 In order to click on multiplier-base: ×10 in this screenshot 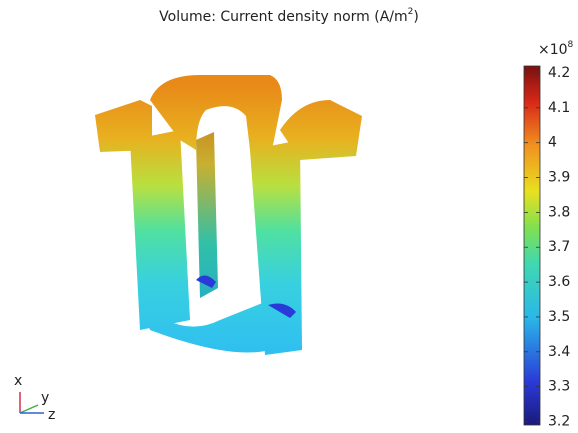, I will do `click(553, 50)`.